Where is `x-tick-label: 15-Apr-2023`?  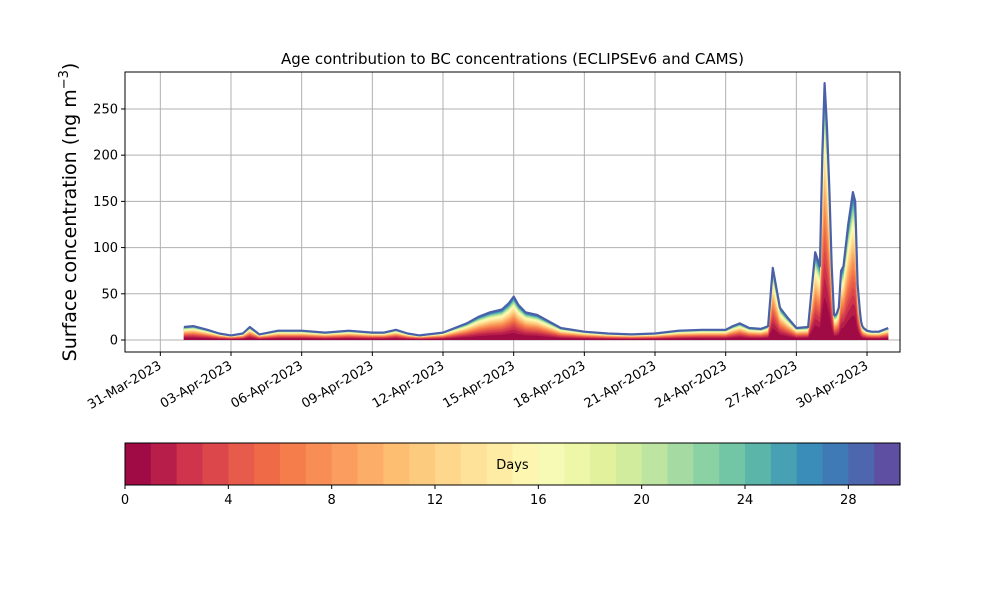
x-tick-label: 15-Apr-2023 is located at coordinates (479, 384).